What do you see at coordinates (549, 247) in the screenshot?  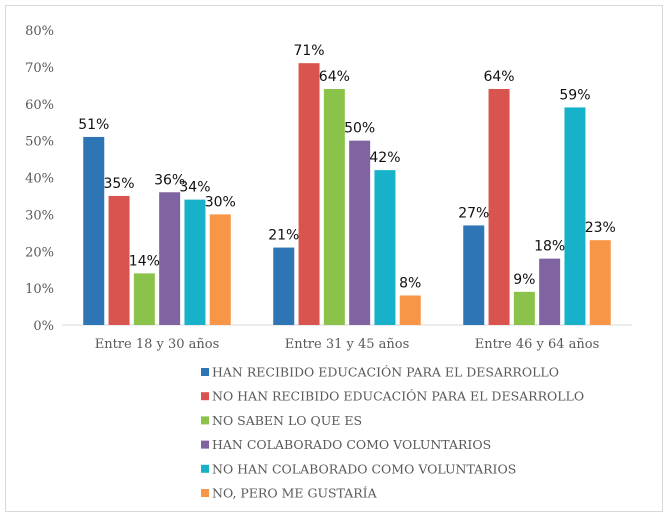 I see `data-label: 18%` at bounding box center [549, 247].